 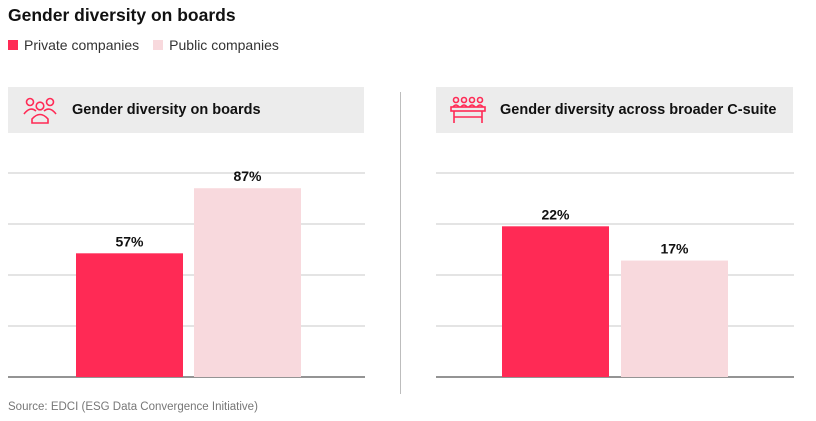 I want to click on legend-swatch-public, so click(x=158, y=45).